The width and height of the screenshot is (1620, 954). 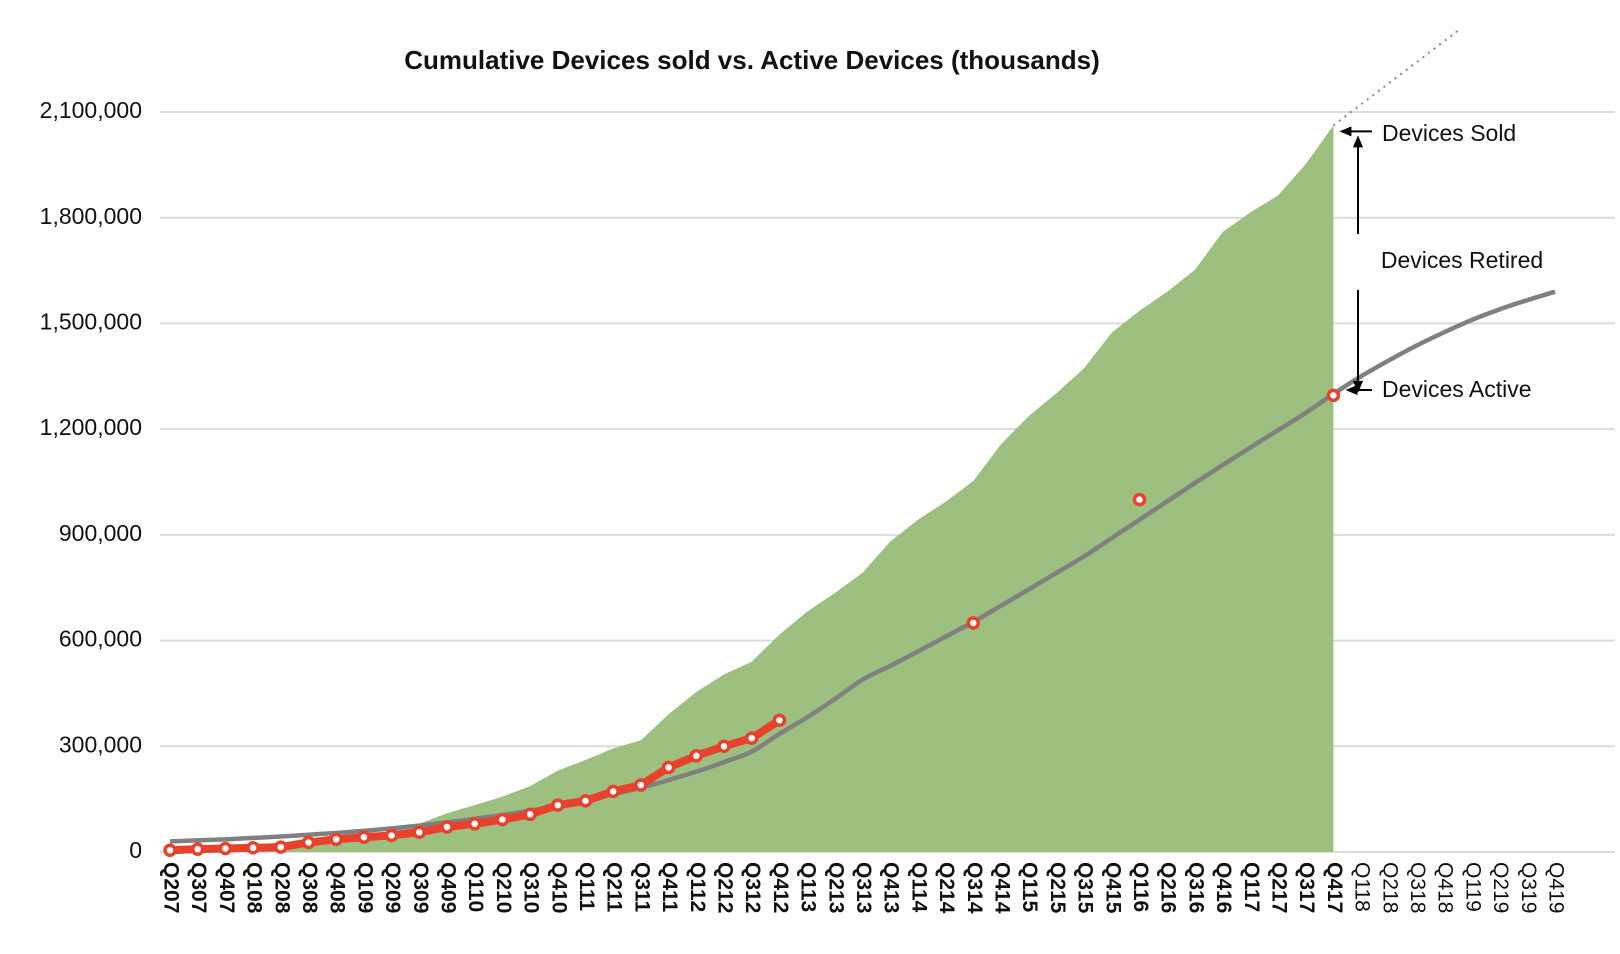 I want to click on x-tick-label: Q309, so click(x=420, y=887).